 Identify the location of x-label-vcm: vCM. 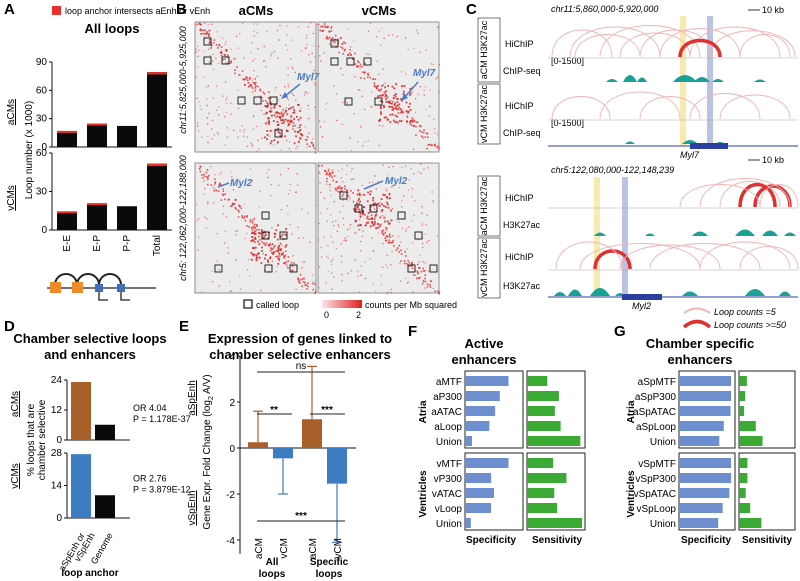
(338, 548).